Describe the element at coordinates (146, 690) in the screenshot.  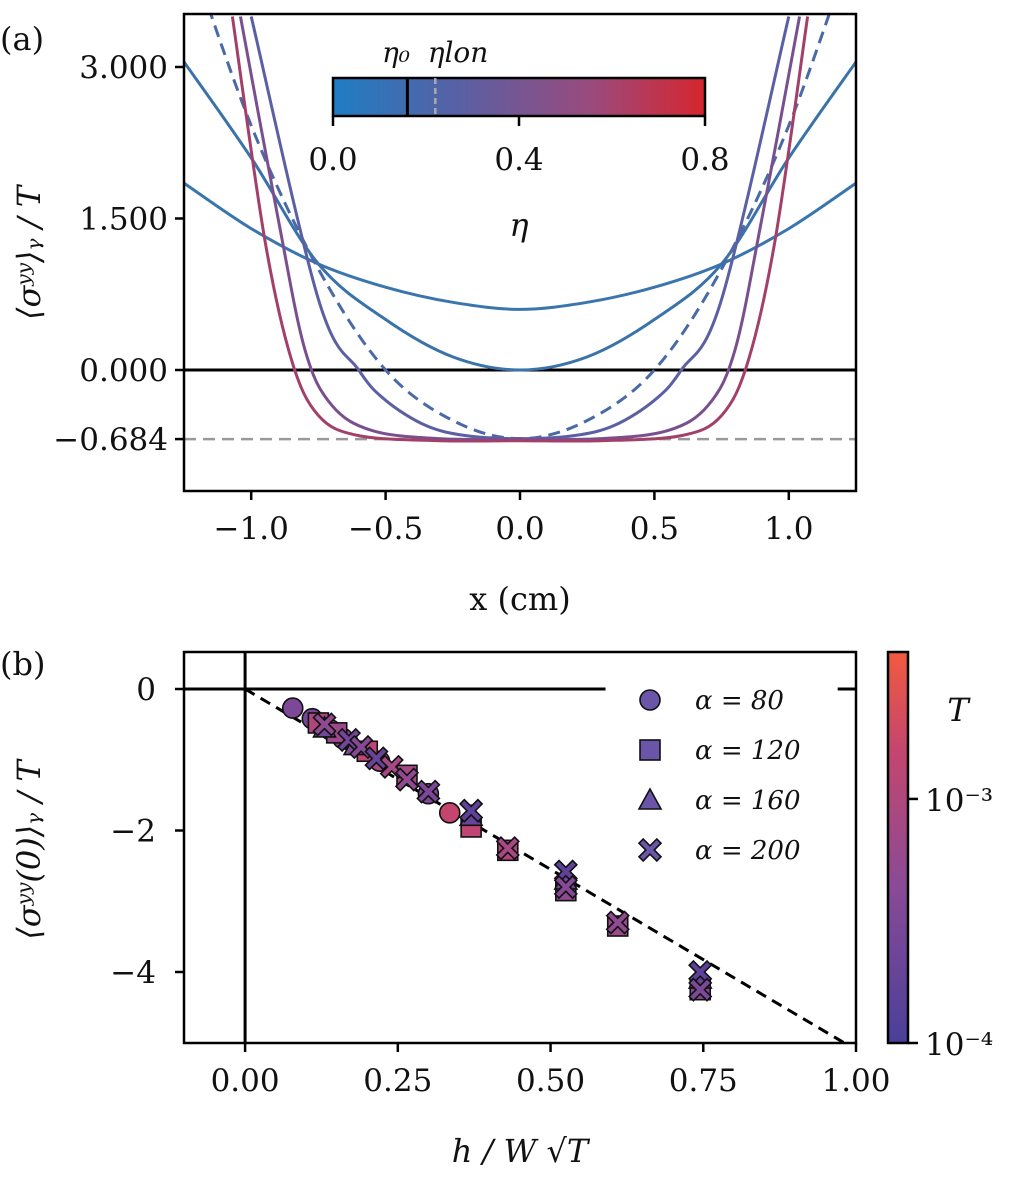
I see `ytick-label: 0` at that location.